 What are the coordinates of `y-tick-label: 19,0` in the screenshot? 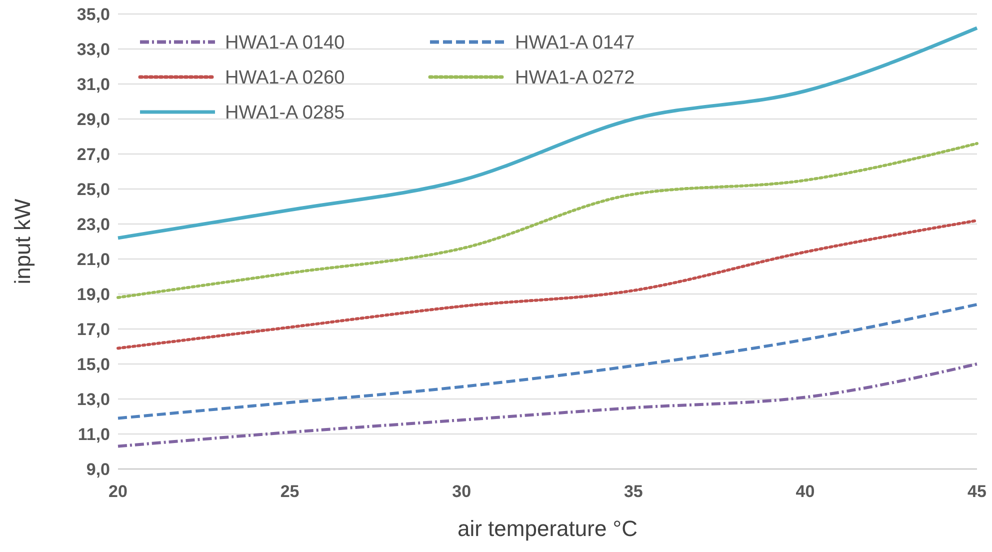 It's located at (93, 294).